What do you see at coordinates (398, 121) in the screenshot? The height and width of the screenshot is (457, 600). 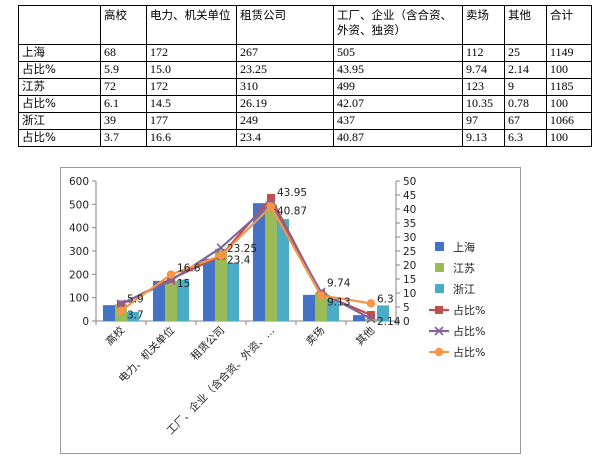 I see `table-cell: 437` at bounding box center [398, 121].